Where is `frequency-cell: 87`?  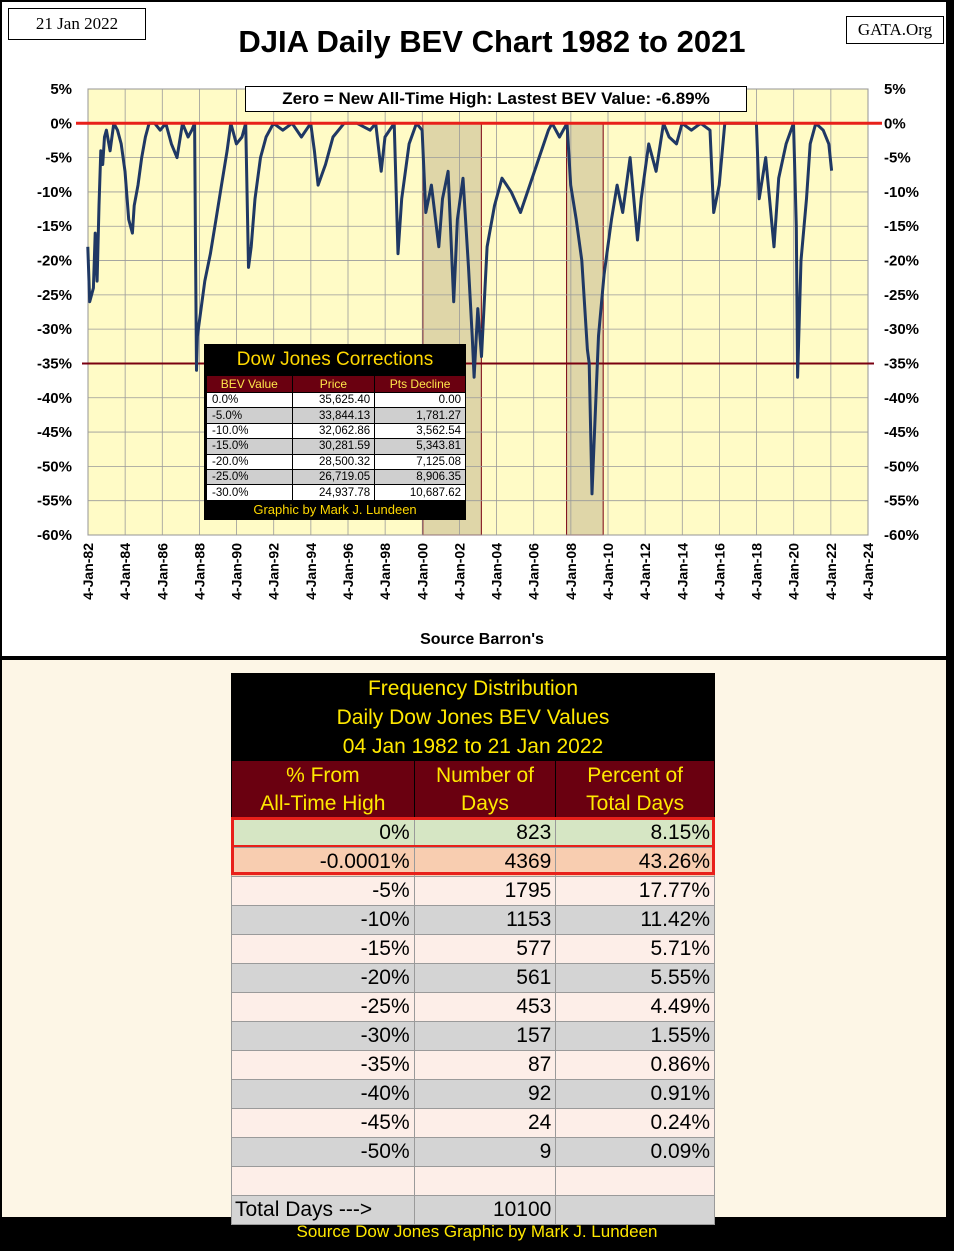
frequency-cell: 87 is located at coordinates (485, 1065).